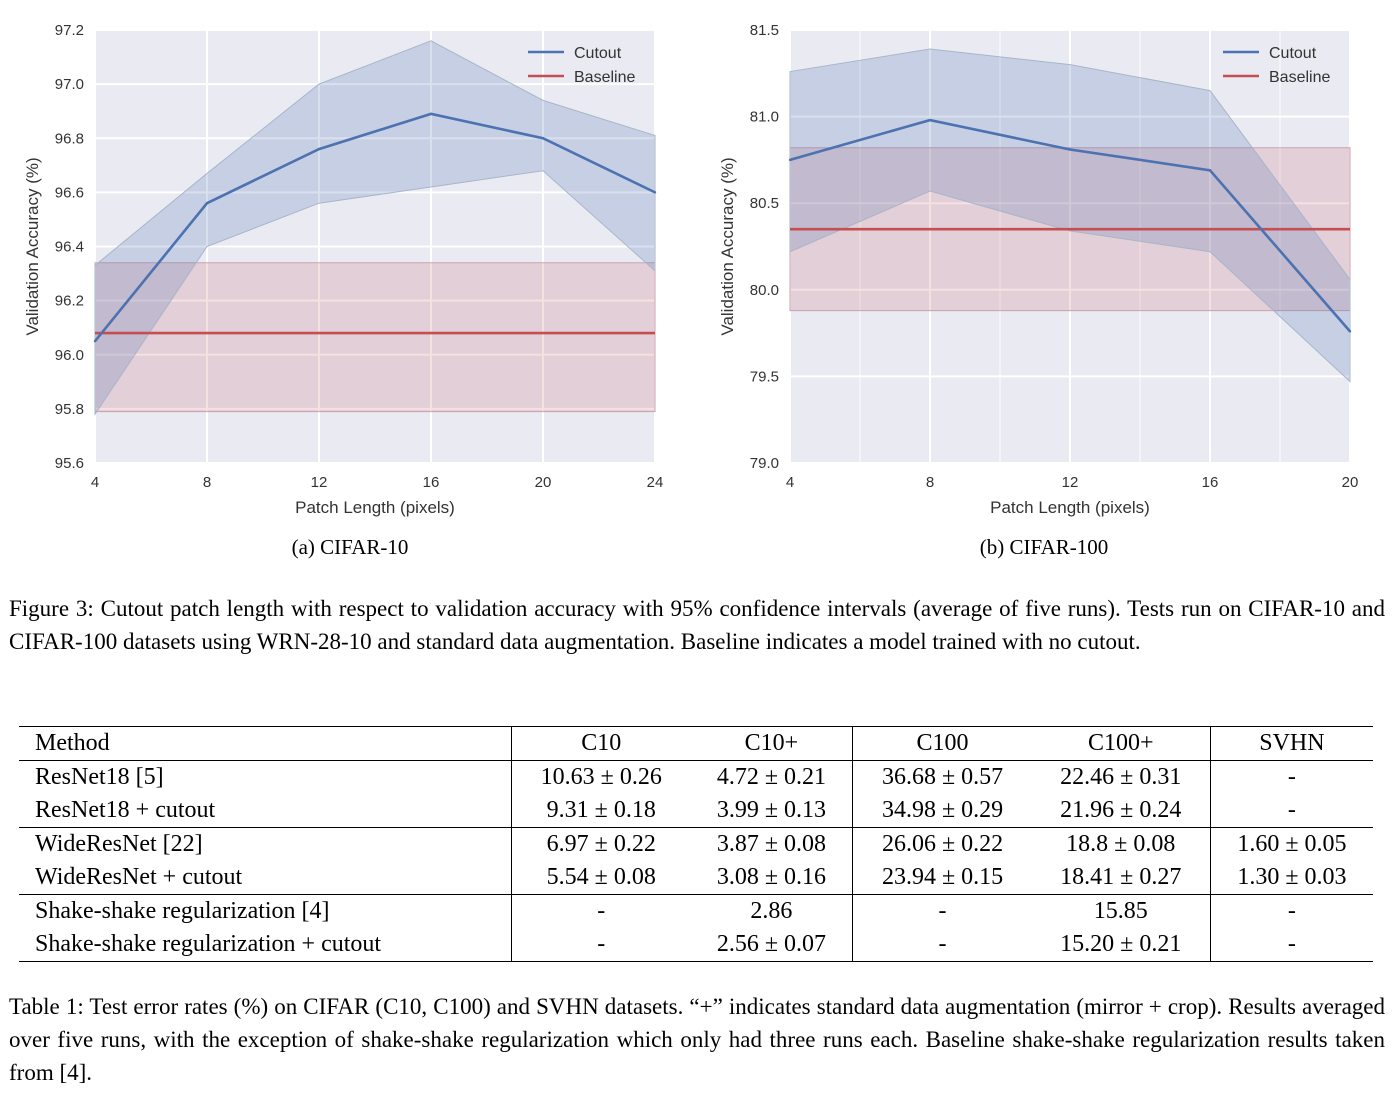 The height and width of the screenshot is (1104, 1400). What do you see at coordinates (764, 290) in the screenshot?
I see `y-tick-label: 80.0` at bounding box center [764, 290].